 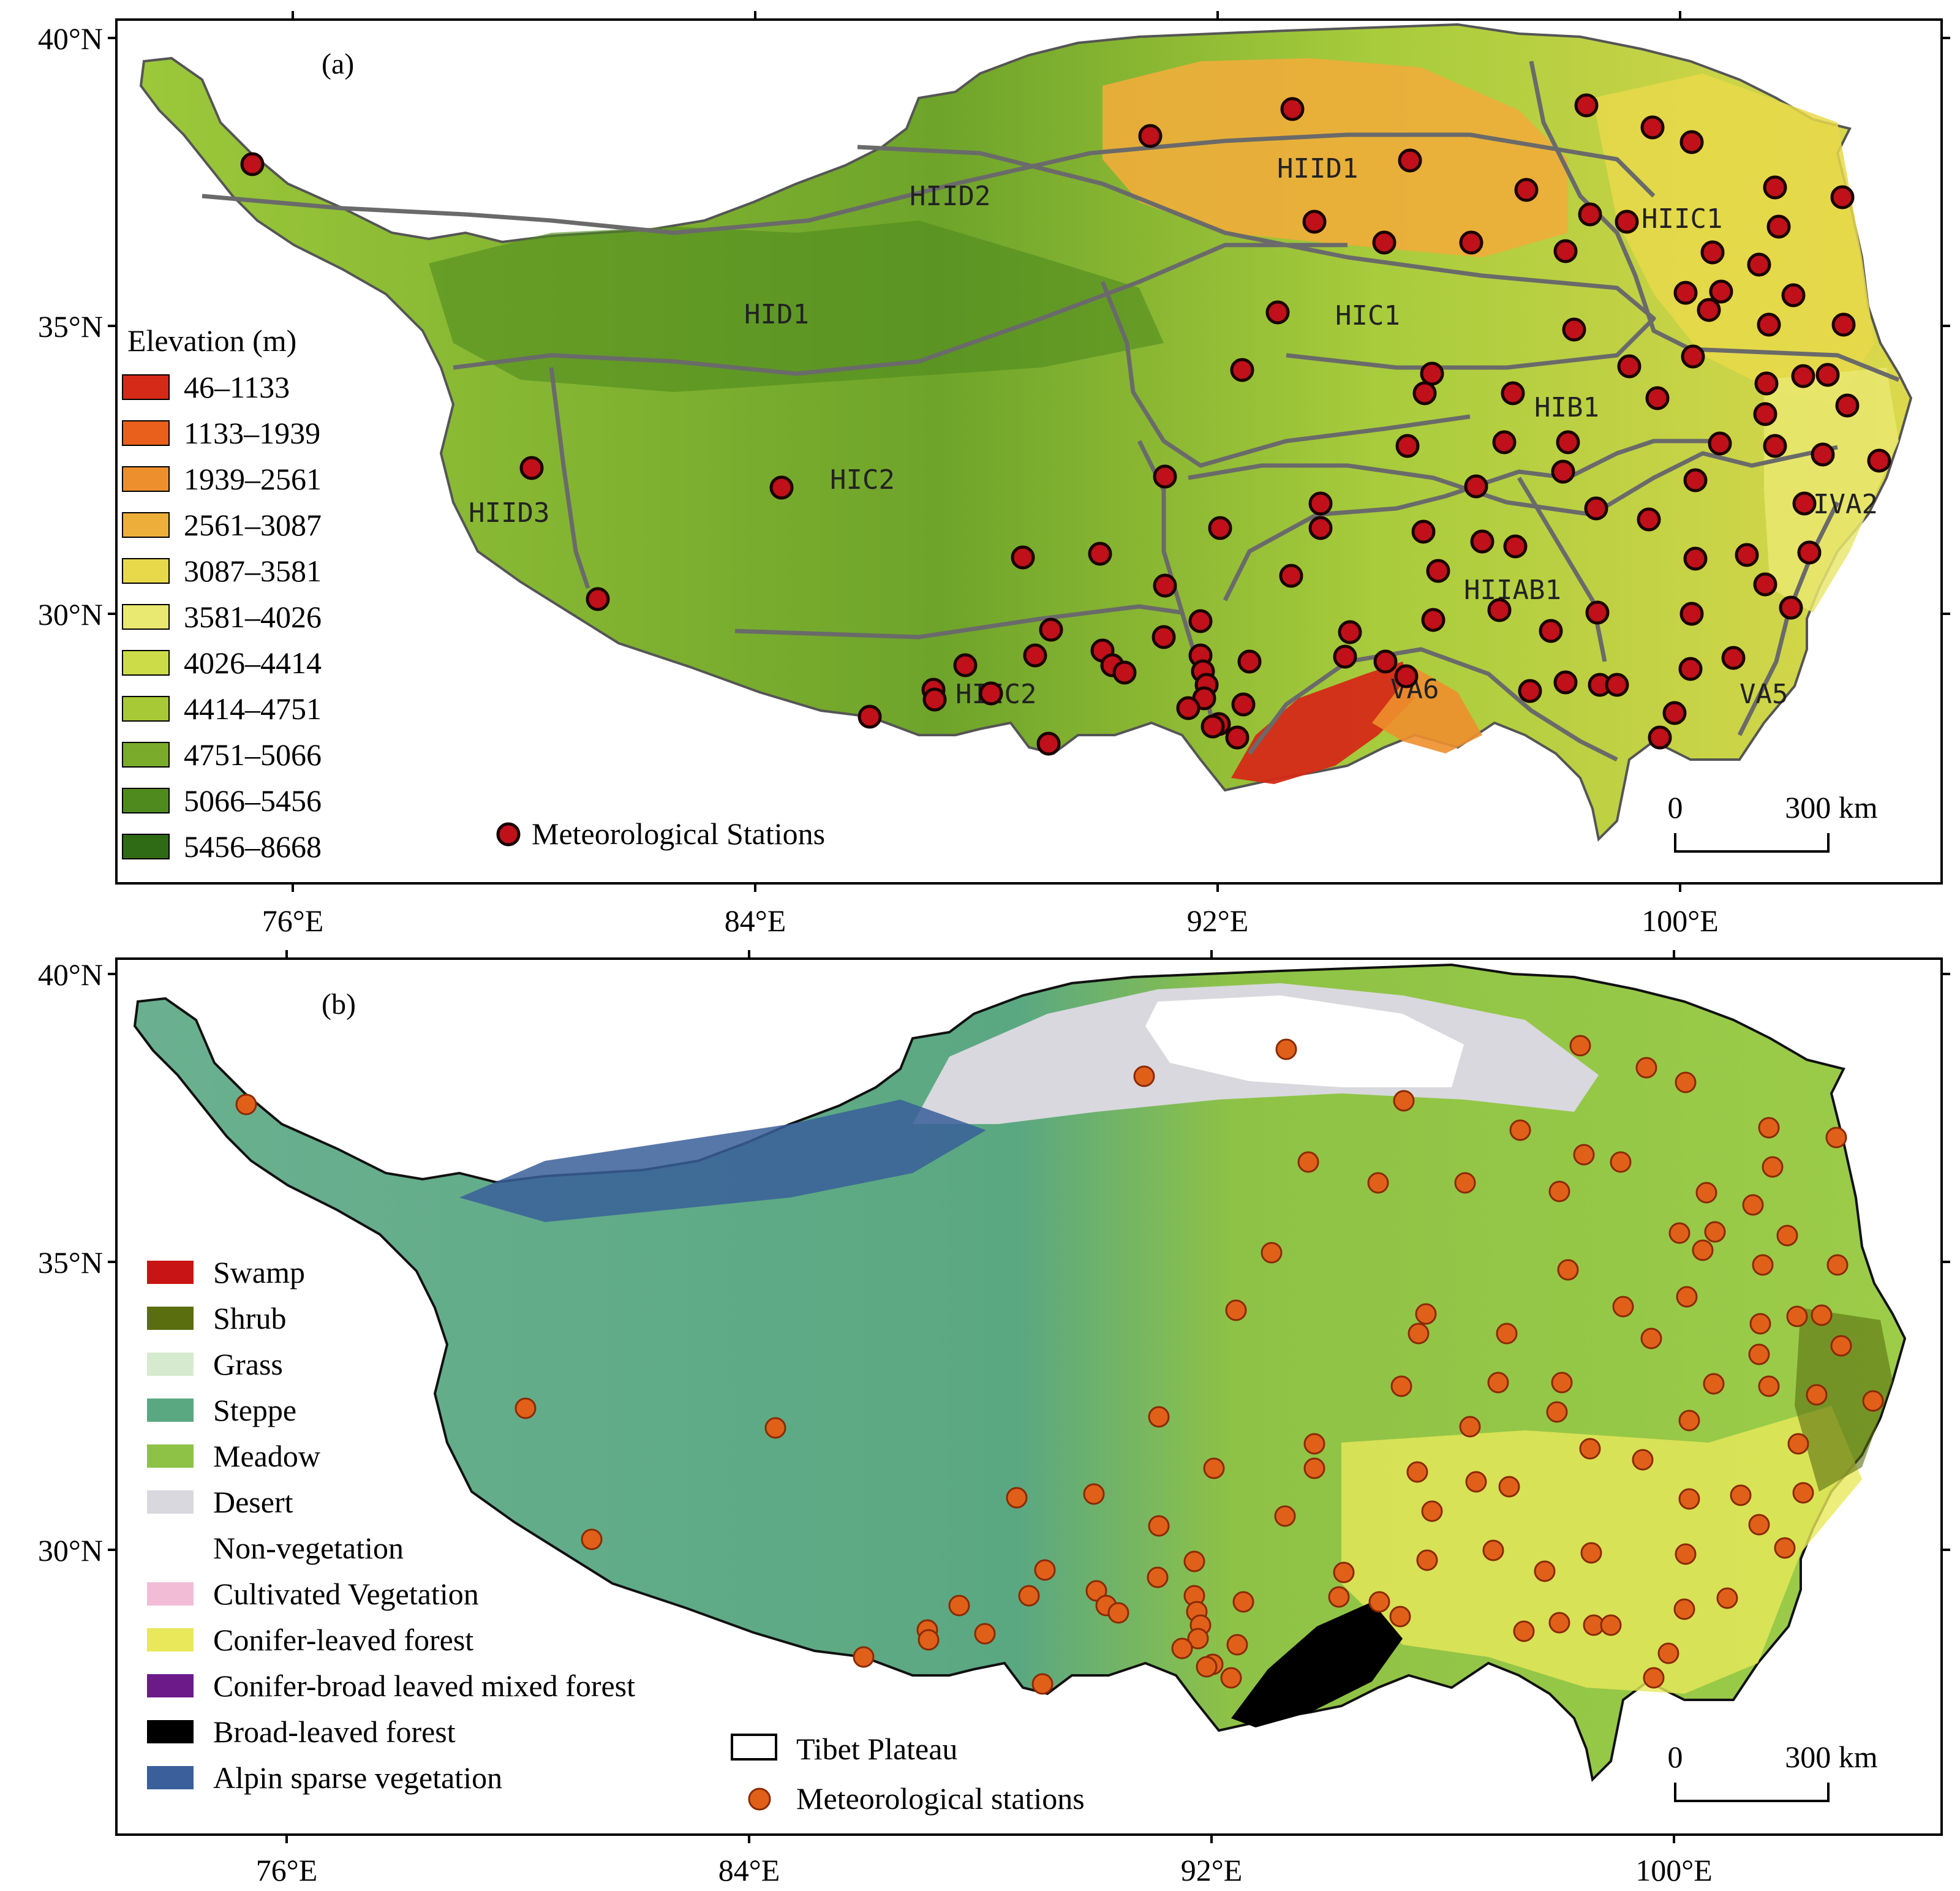 I want to click on alpine-sparse-area, so click(x=723, y=1161).